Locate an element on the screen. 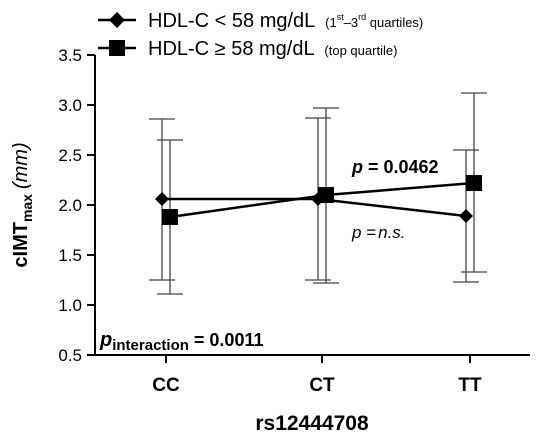 This screenshot has width=550, height=441. data-markers is located at coordinates (318, 200).